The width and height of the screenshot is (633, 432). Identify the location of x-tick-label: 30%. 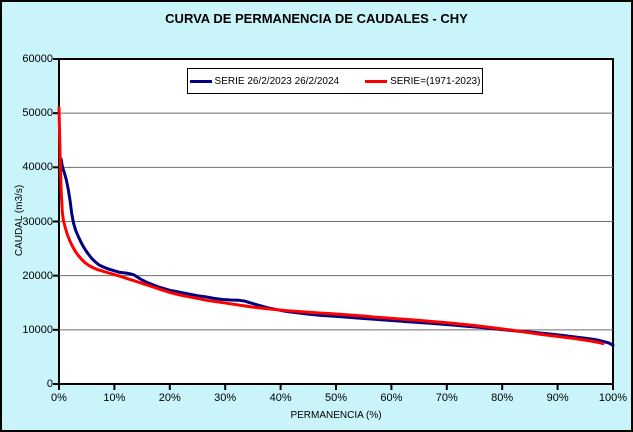
(225, 398).